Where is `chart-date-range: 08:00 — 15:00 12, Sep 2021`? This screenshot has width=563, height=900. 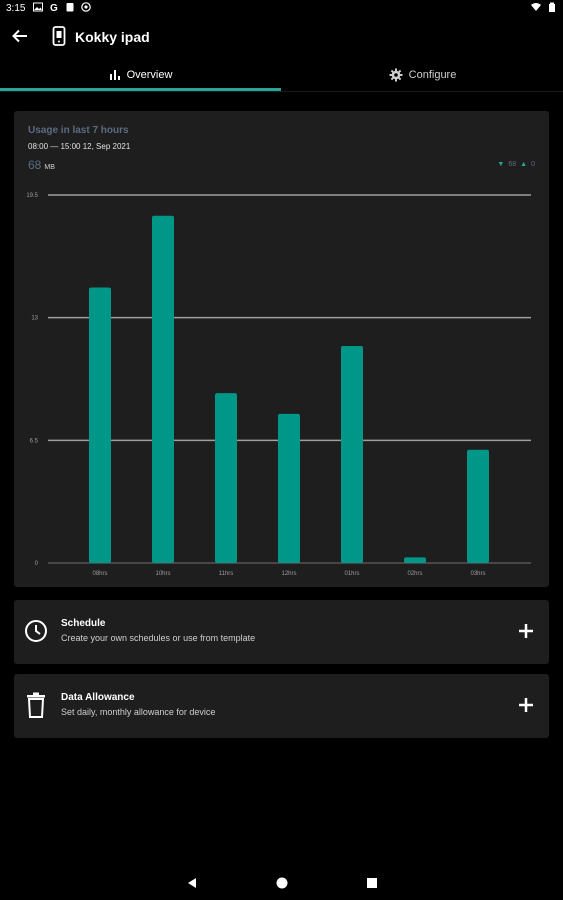
chart-date-range: 08:00 — 15:00 12, Sep 2021 is located at coordinates (79, 146).